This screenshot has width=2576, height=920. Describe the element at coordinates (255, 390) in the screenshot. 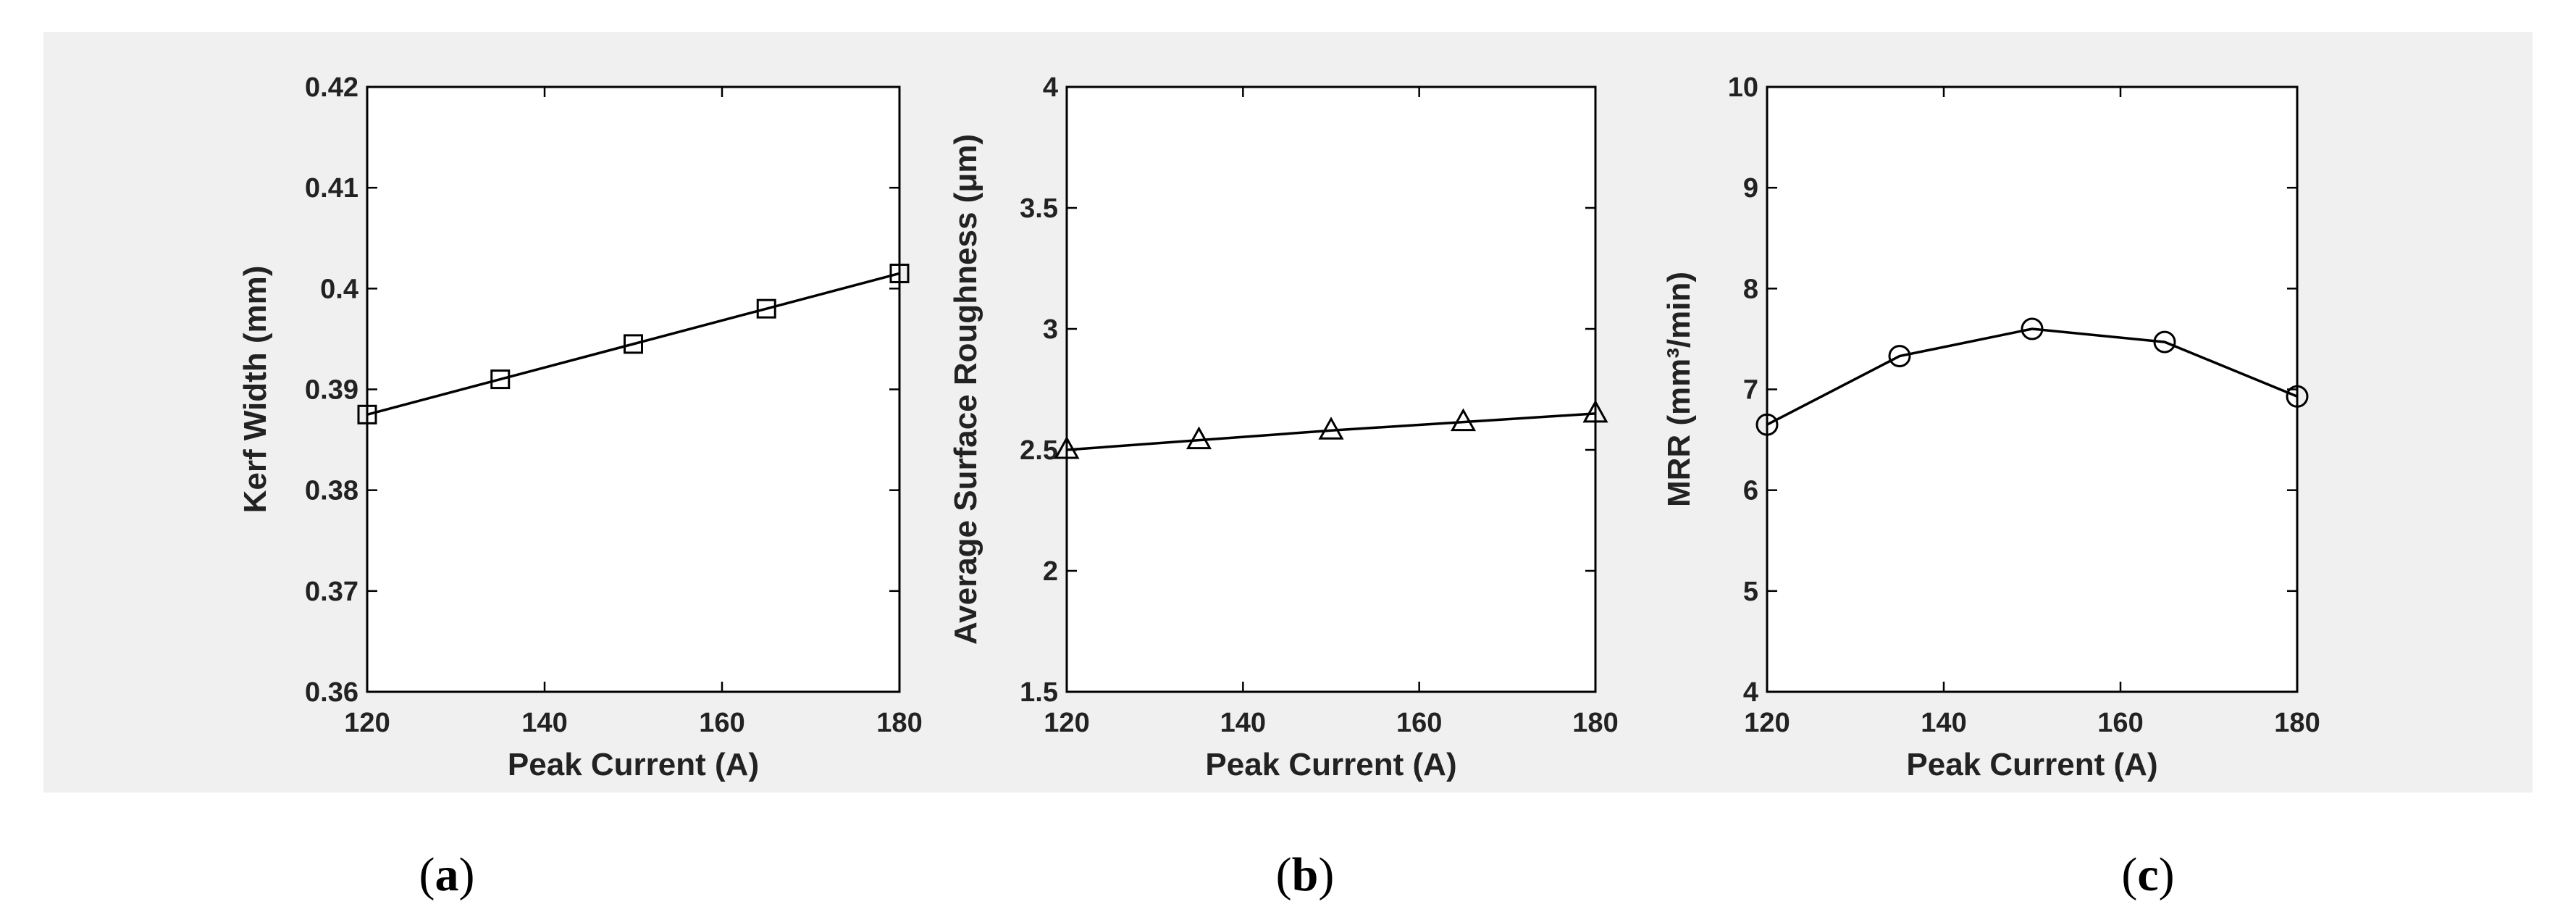

I see `y-axis-label: Kerf Width (mm)` at that location.